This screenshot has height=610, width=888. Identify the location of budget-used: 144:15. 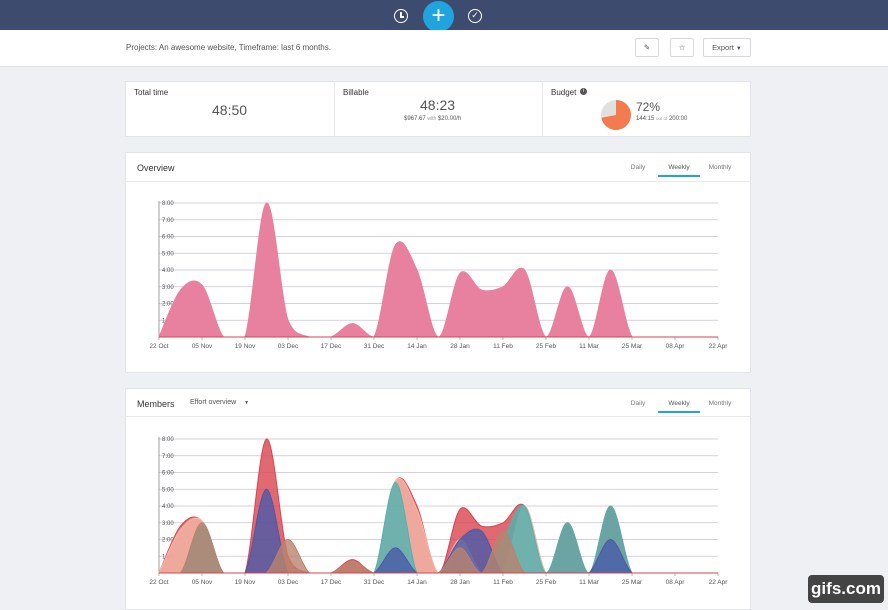
(645, 119).